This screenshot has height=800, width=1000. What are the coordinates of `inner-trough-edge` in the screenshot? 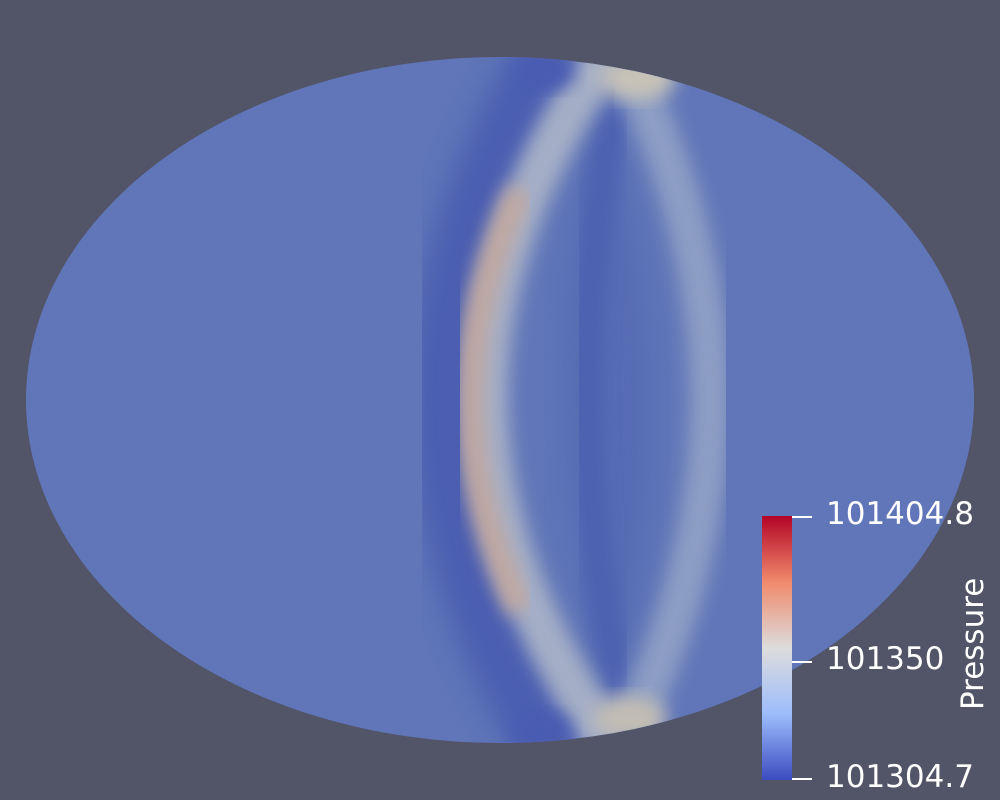 It's located at (603, 400).